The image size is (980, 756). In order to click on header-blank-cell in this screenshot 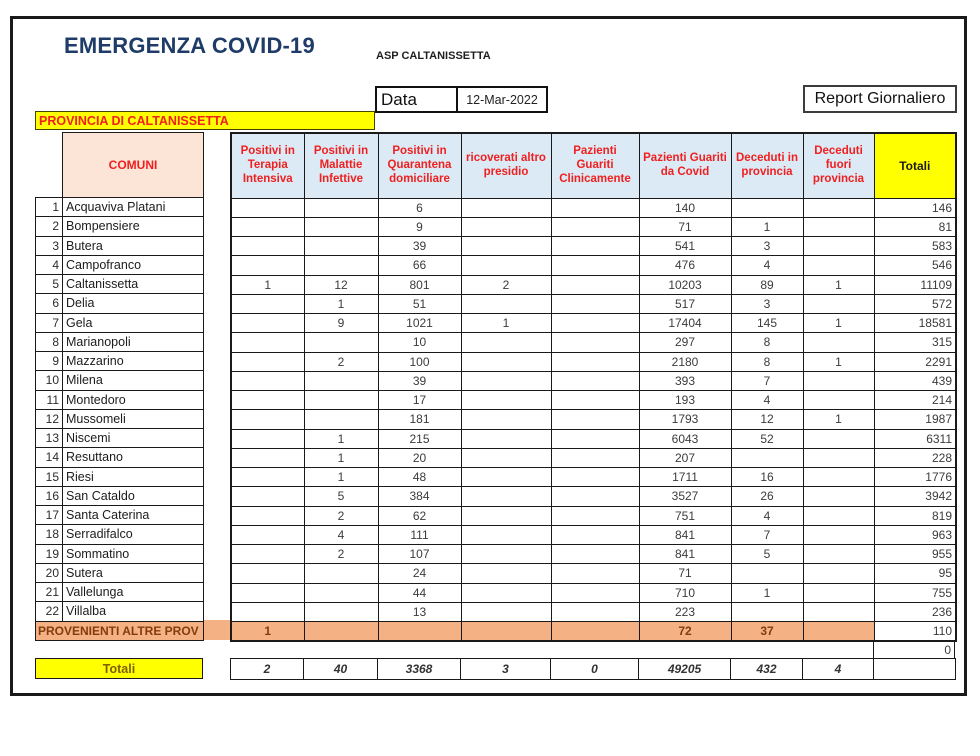, I will do `click(49, 165)`.